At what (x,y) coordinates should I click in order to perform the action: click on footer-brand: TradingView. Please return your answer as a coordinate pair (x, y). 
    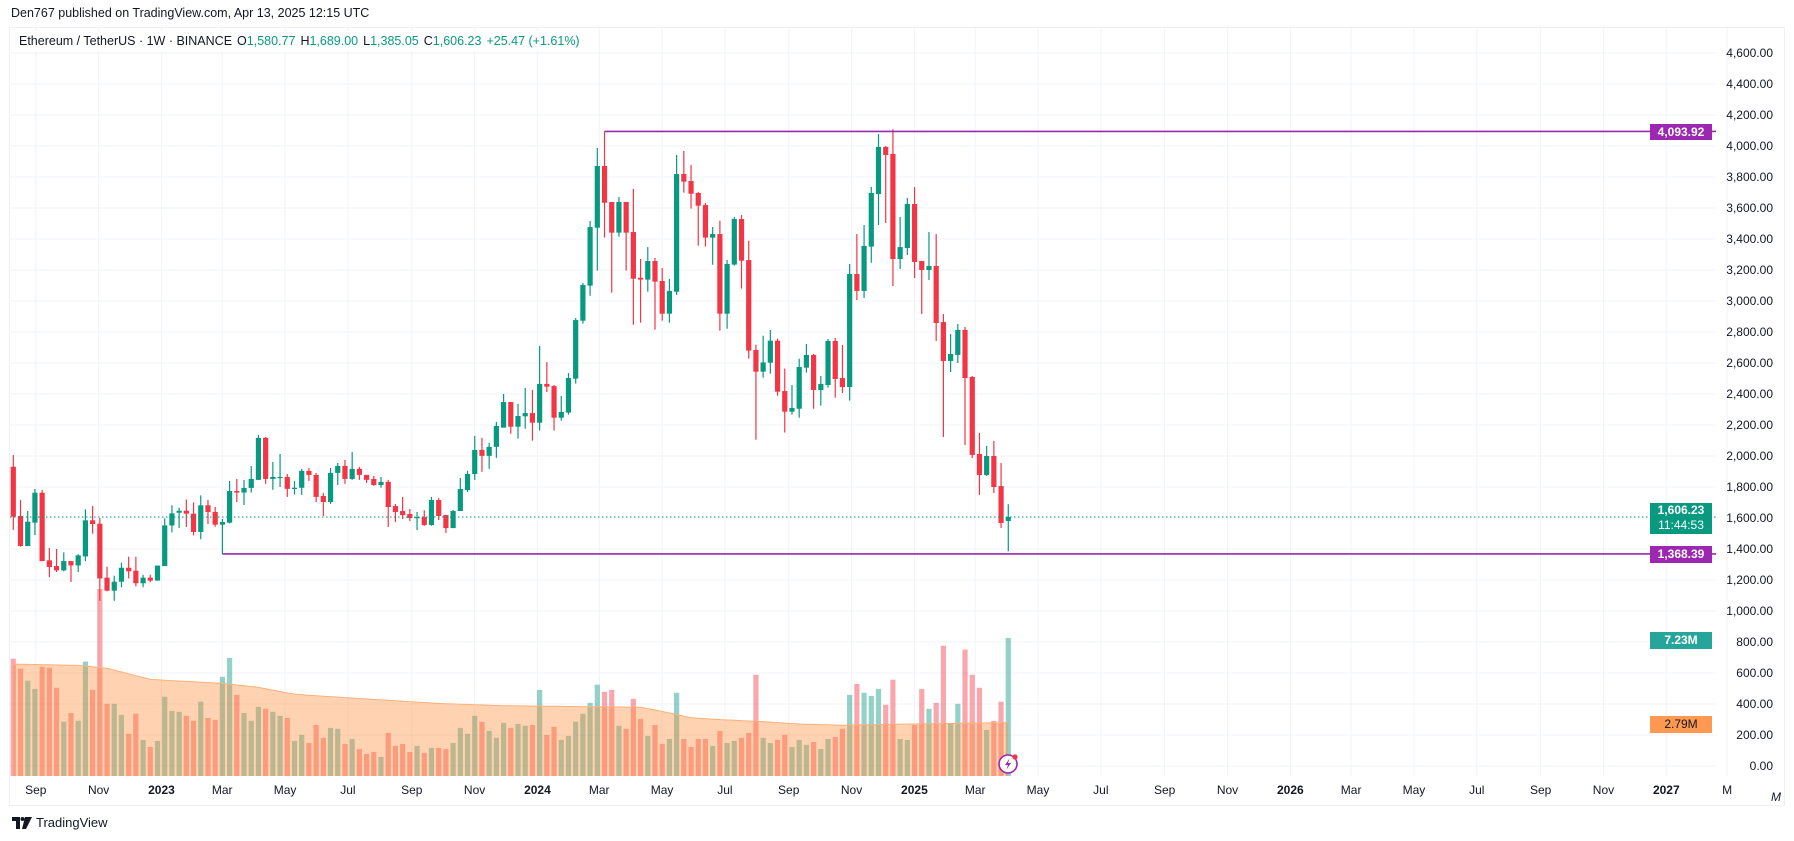
    Looking at the image, I should click on (60, 822).